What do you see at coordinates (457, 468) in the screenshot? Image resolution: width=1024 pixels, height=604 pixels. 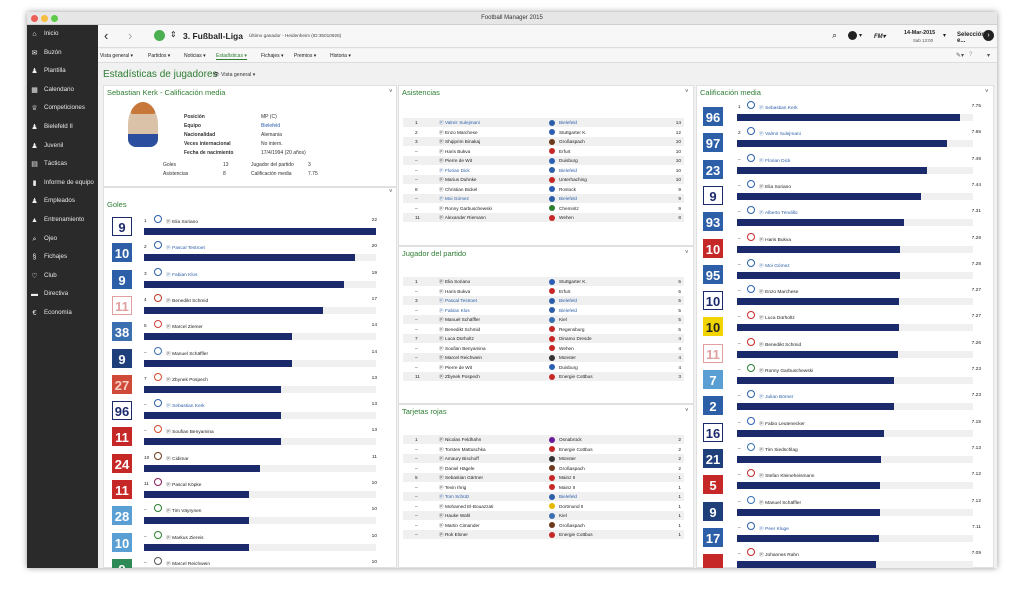 I see `player-name: ⓟ Daniel Hägele` at bounding box center [457, 468].